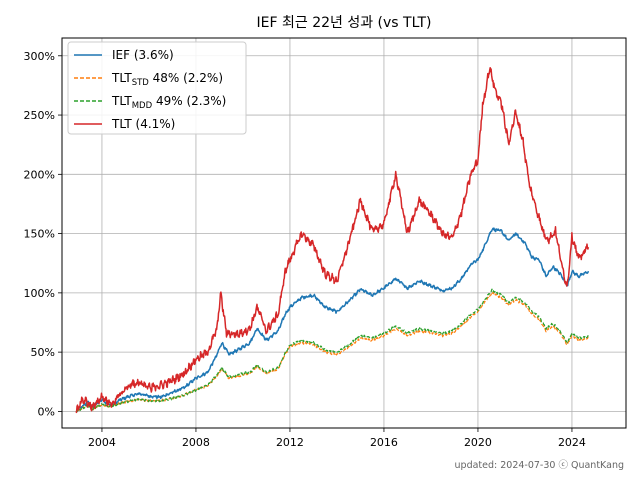 This screenshot has width=640, height=480. Describe the element at coordinates (478, 442) in the screenshot. I see `x-tick-label: 2020` at that location.